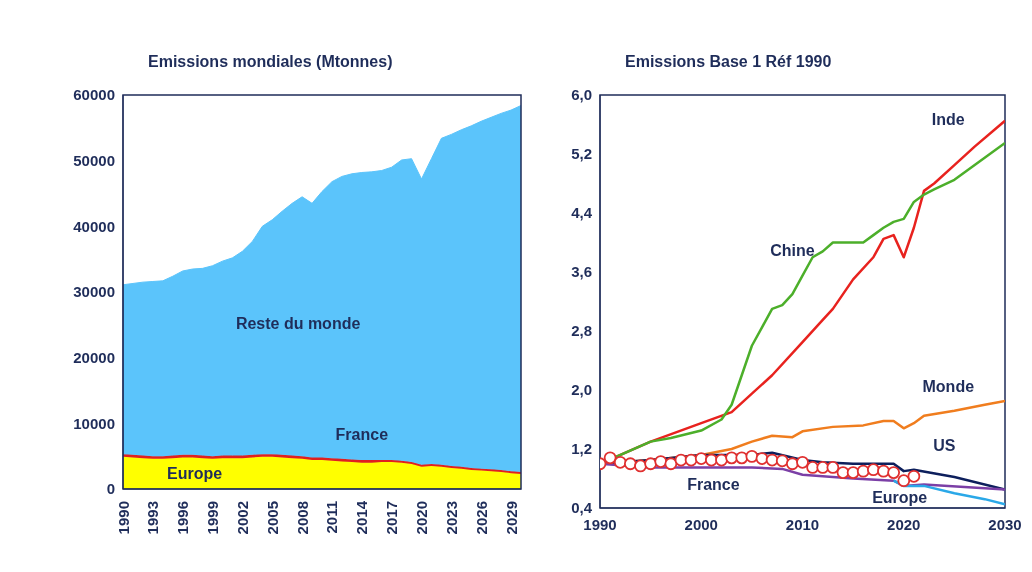 The height and width of the screenshot is (572, 1032). Describe the element at coordinates (94, 292) in the screenshot. I see `y-tick-label: 30000` at that location.